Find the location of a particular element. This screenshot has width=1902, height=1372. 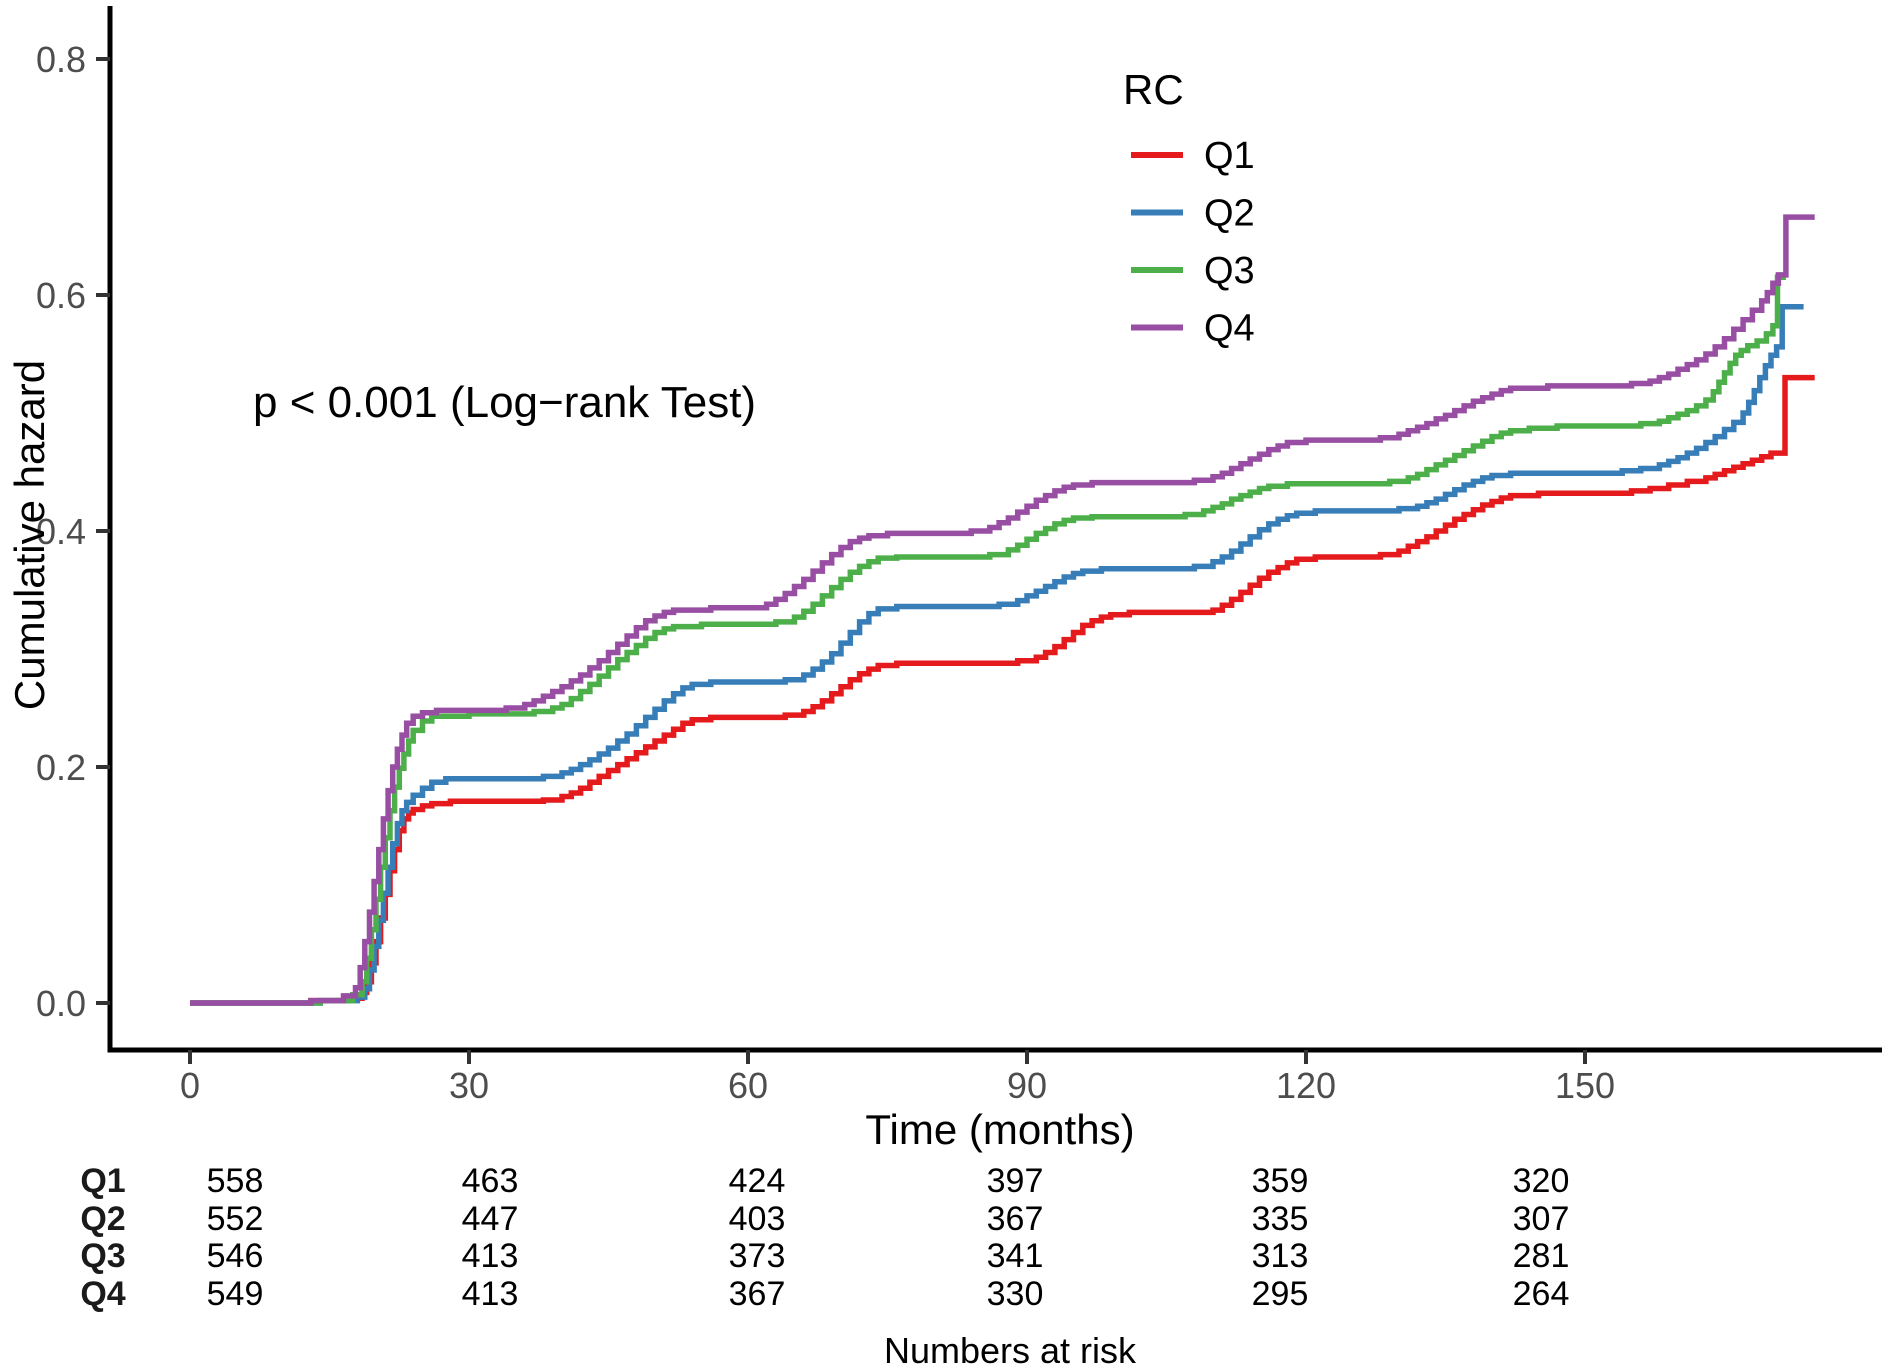

risk-row-label-q2: Q2 is located at coordinates (102, 1219).